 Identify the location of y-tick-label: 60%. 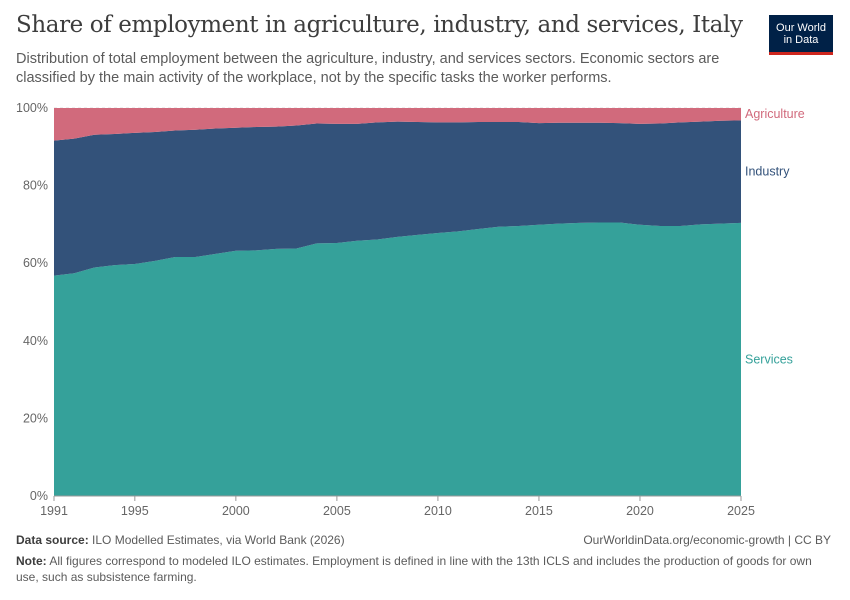
(35, 263).